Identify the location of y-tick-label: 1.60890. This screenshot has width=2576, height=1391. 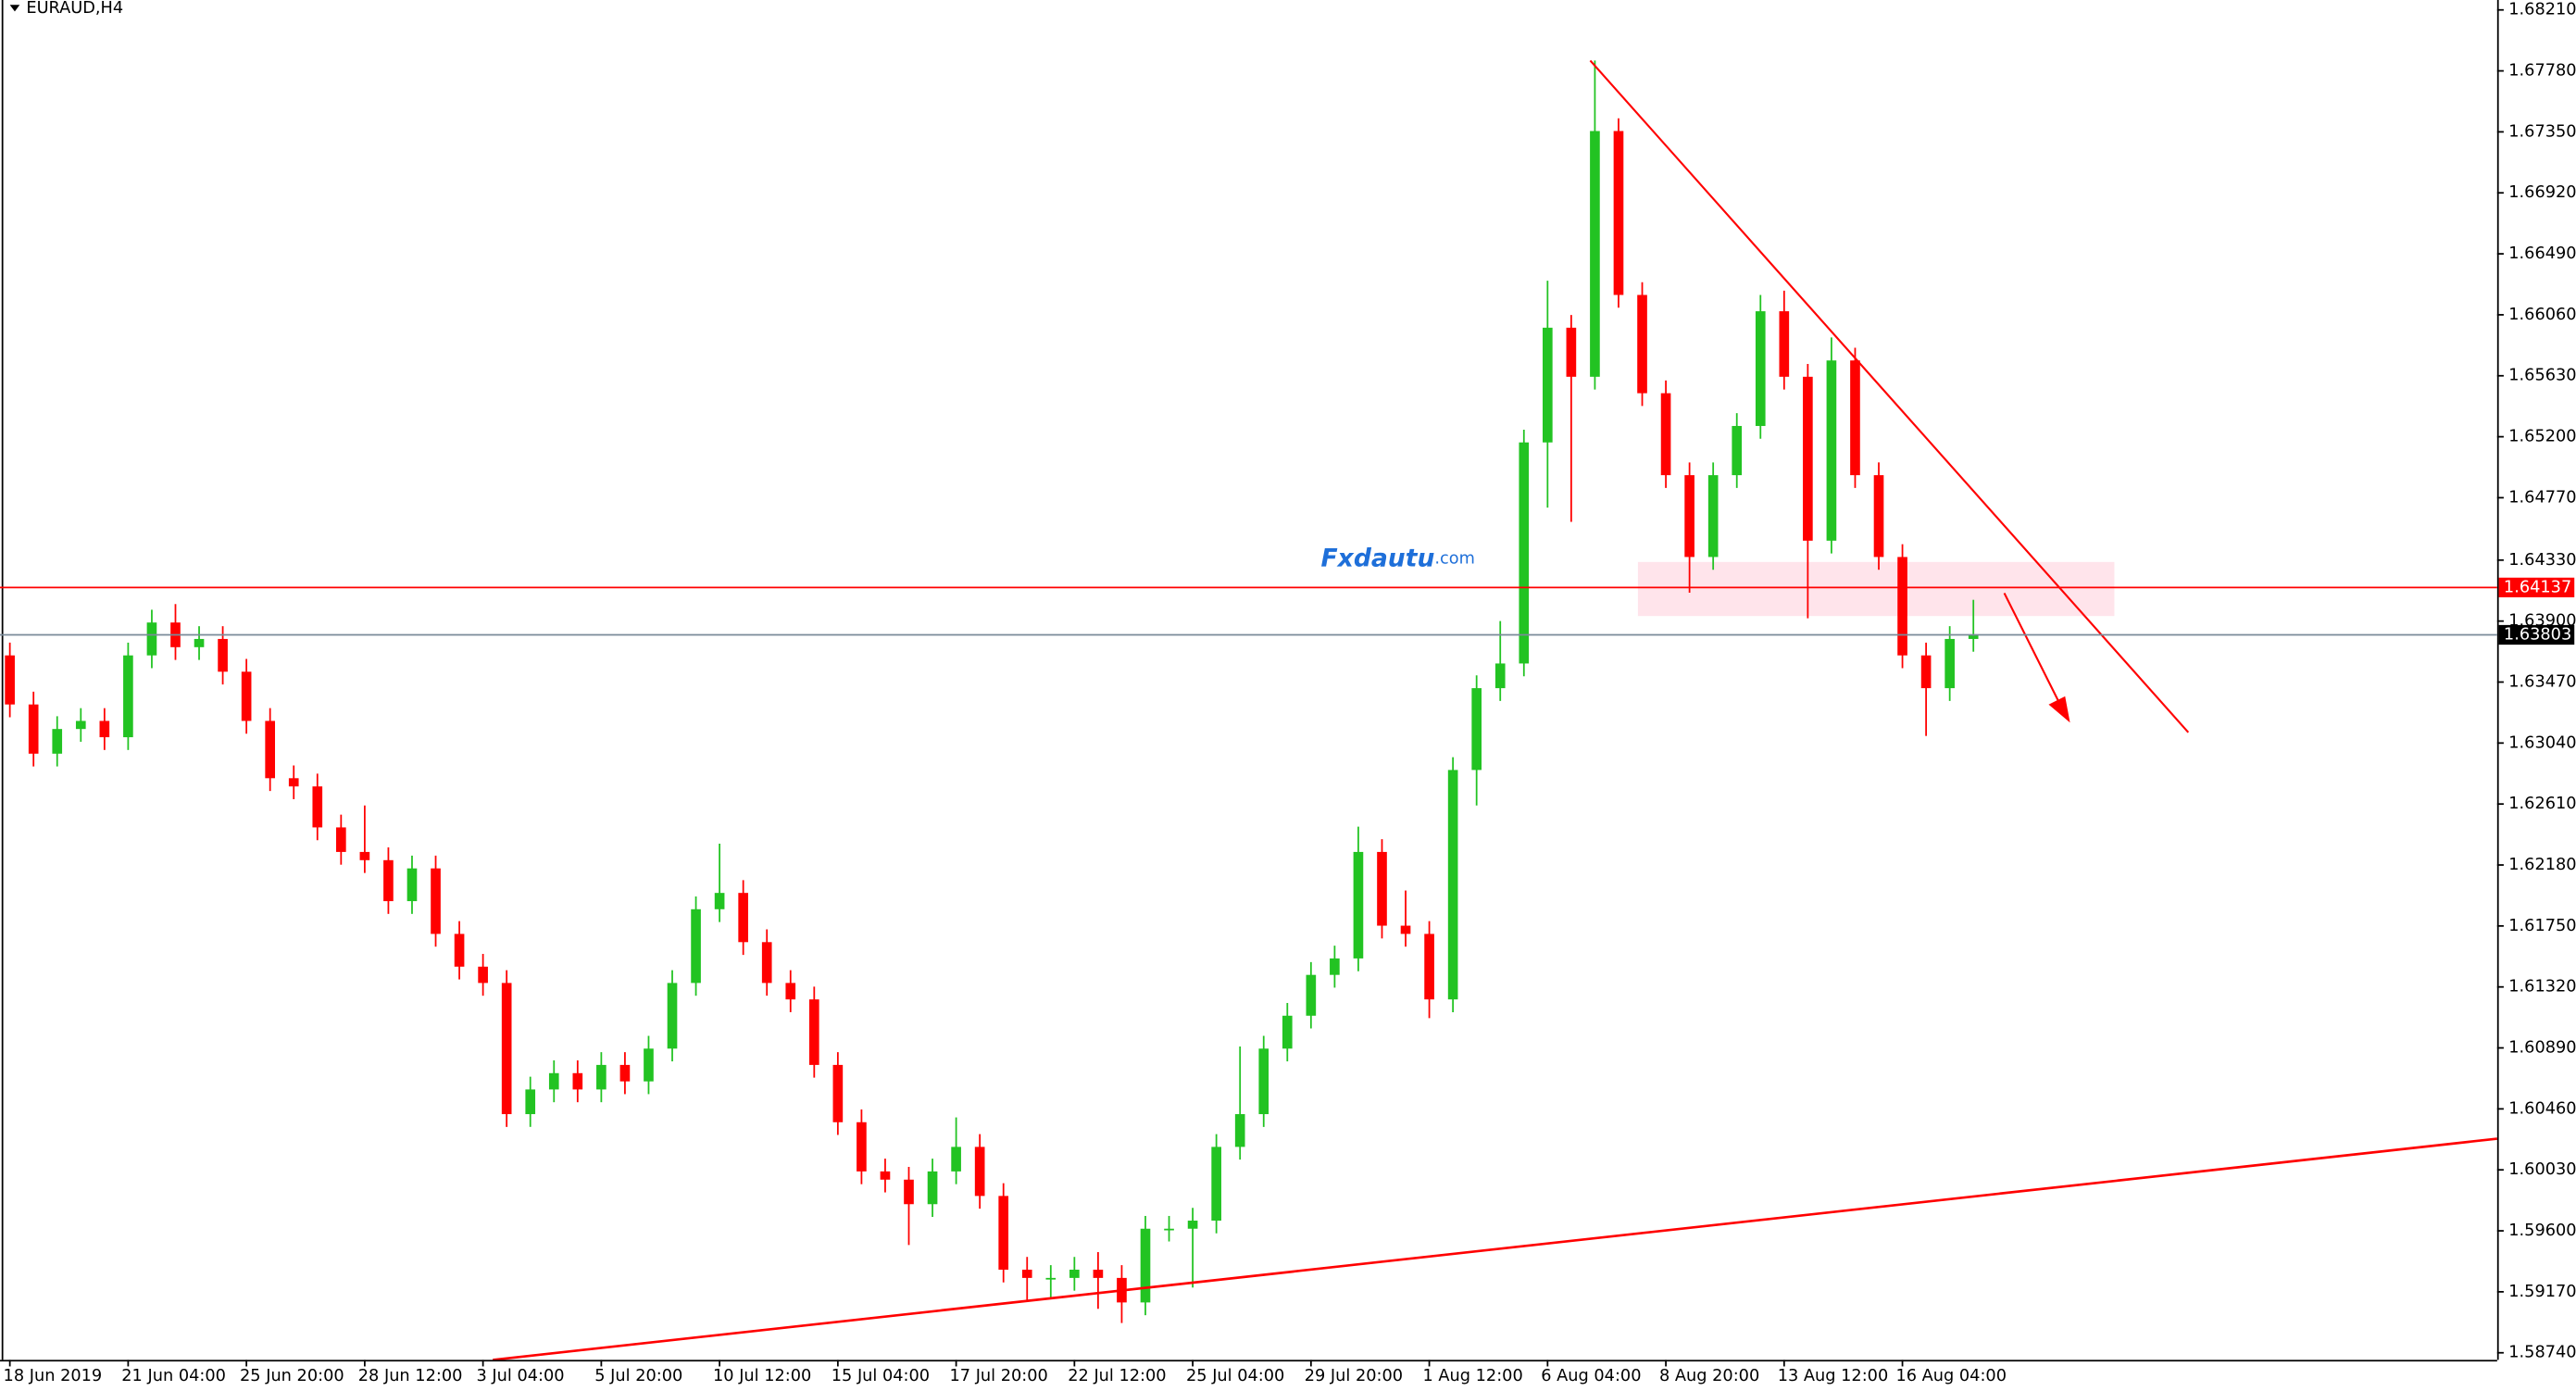
(2542, 1048).